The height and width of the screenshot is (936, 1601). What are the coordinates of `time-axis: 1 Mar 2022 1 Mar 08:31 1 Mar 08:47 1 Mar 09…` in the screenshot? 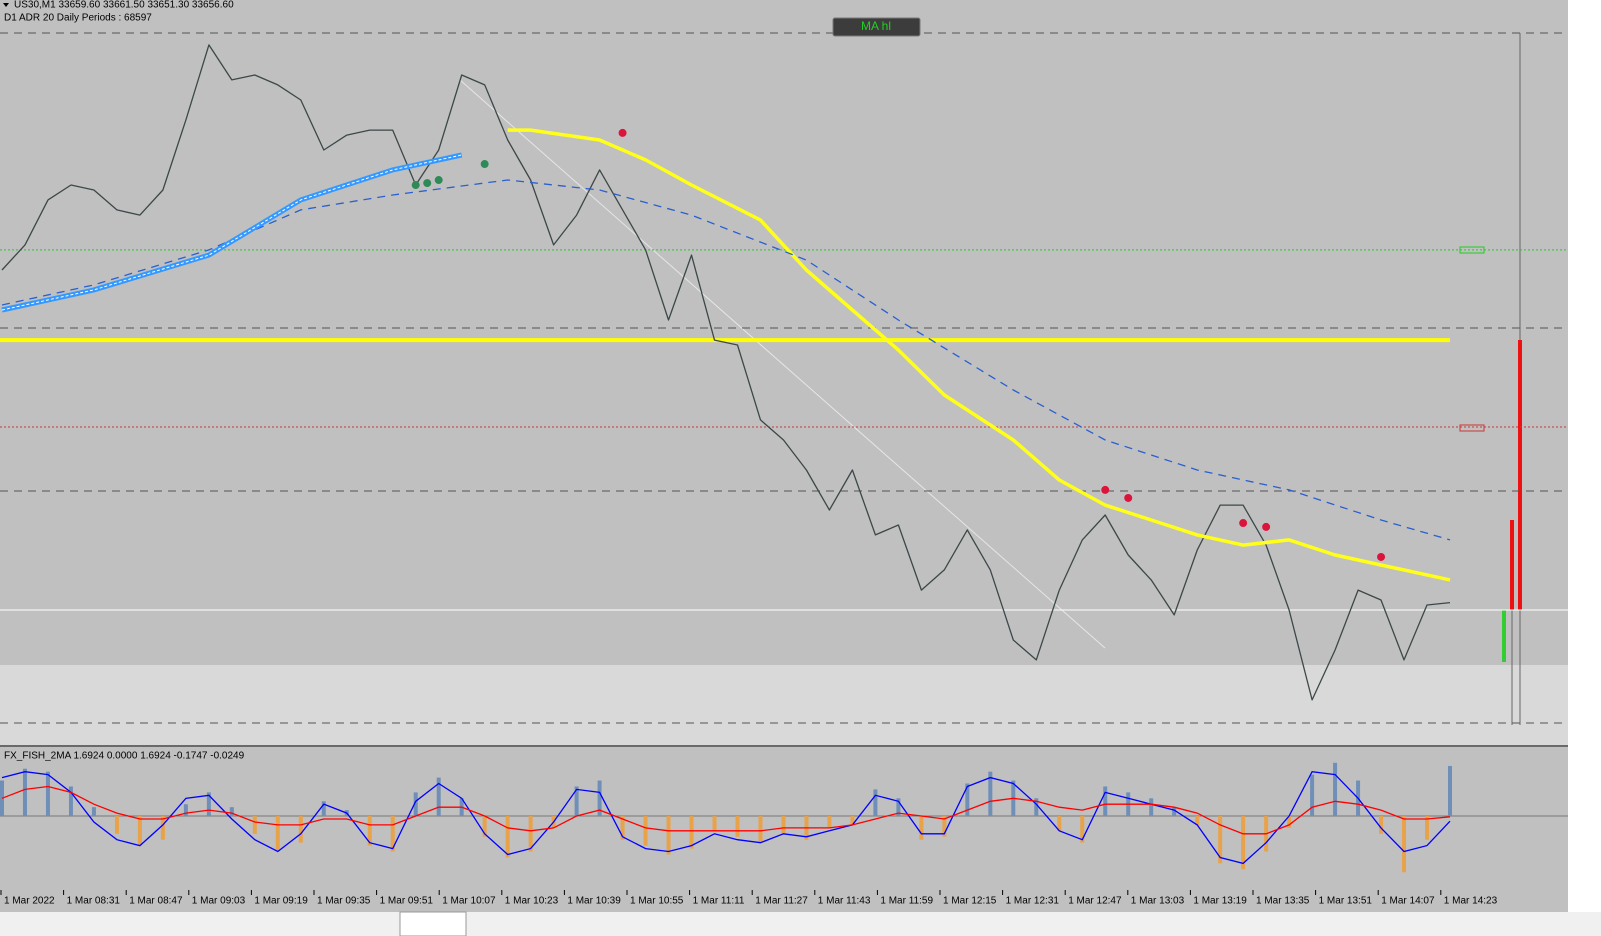 It's located at (749, 898).